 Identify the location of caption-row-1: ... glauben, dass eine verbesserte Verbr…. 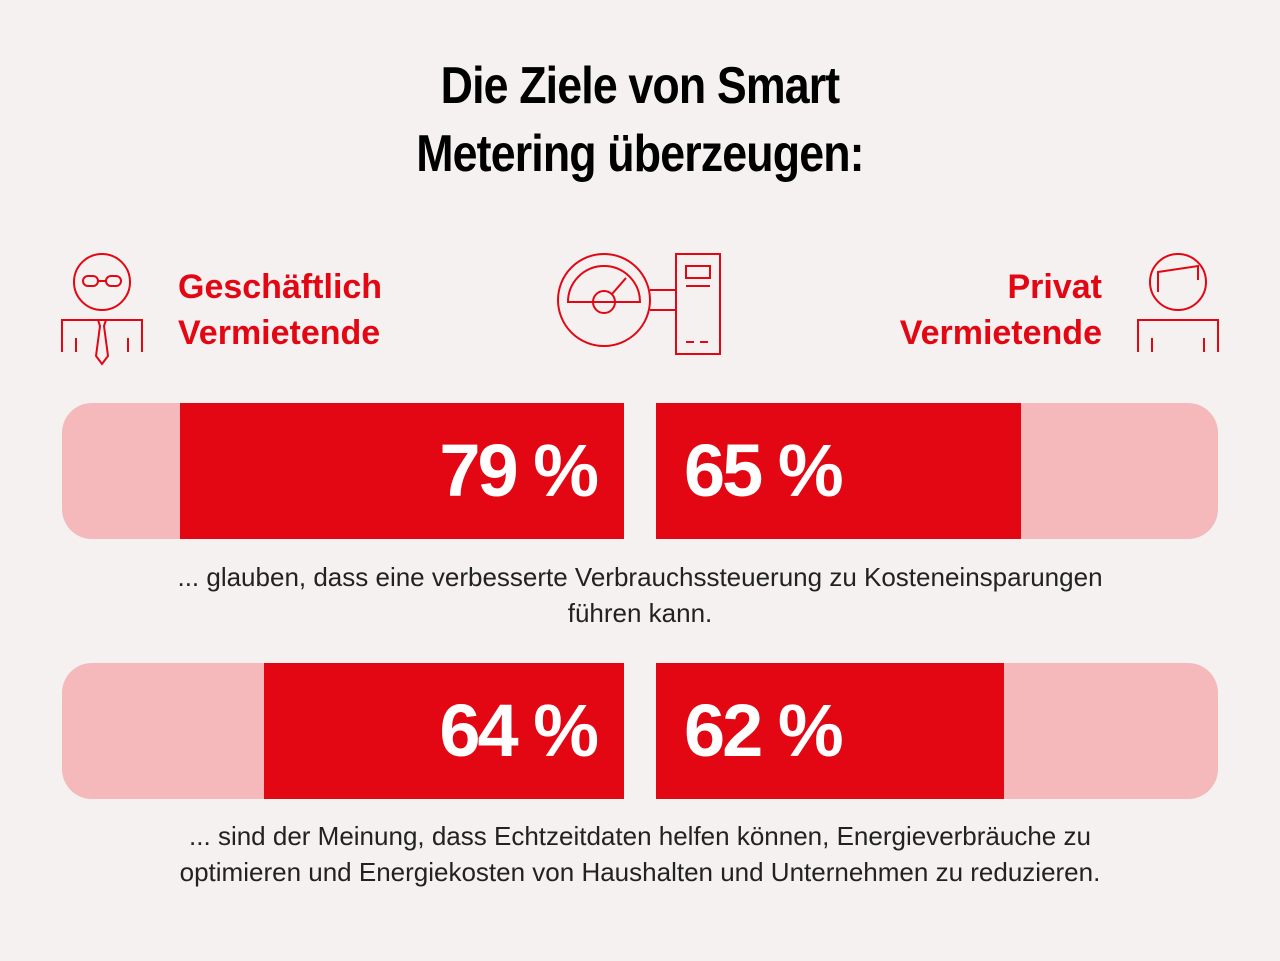
(640, 595).